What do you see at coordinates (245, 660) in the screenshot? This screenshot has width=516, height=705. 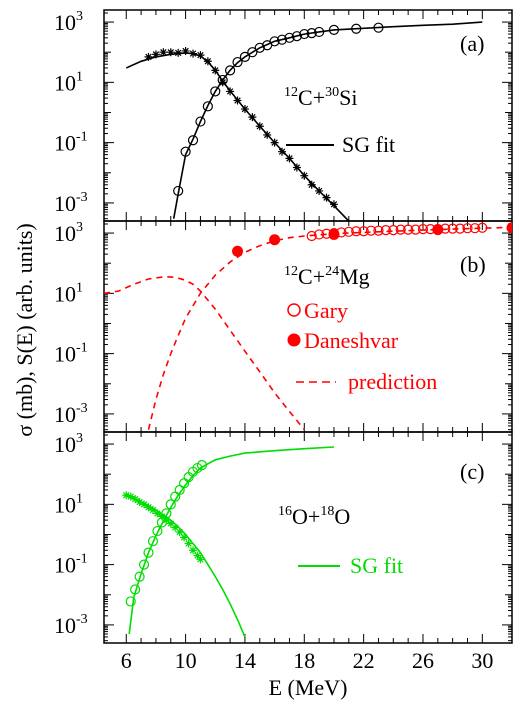 I see `x-tick-label: 14` at bounding box center [245, 660].